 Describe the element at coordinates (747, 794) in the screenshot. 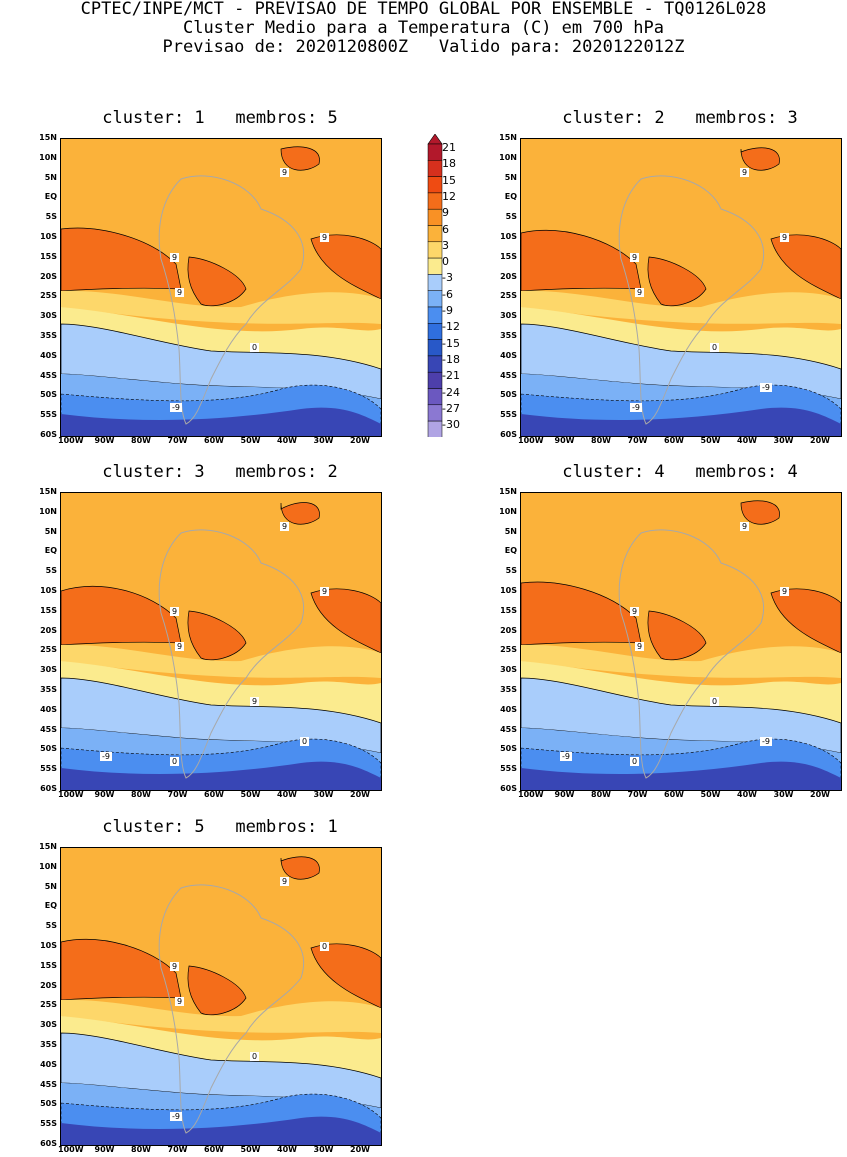

I see `lon-tick-label: 40W` at that location.